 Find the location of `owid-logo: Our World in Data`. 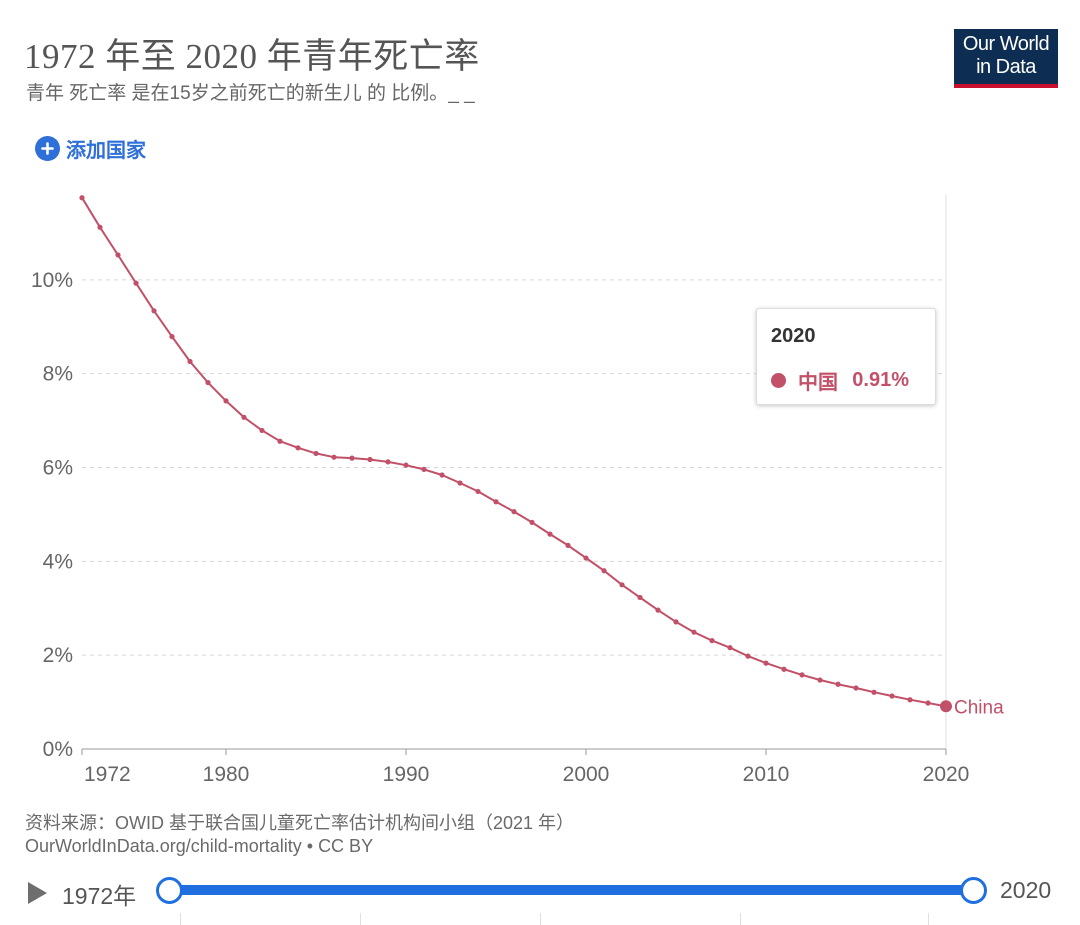

owid-logo: Our World in Data is located at coordinates (1006, 58).